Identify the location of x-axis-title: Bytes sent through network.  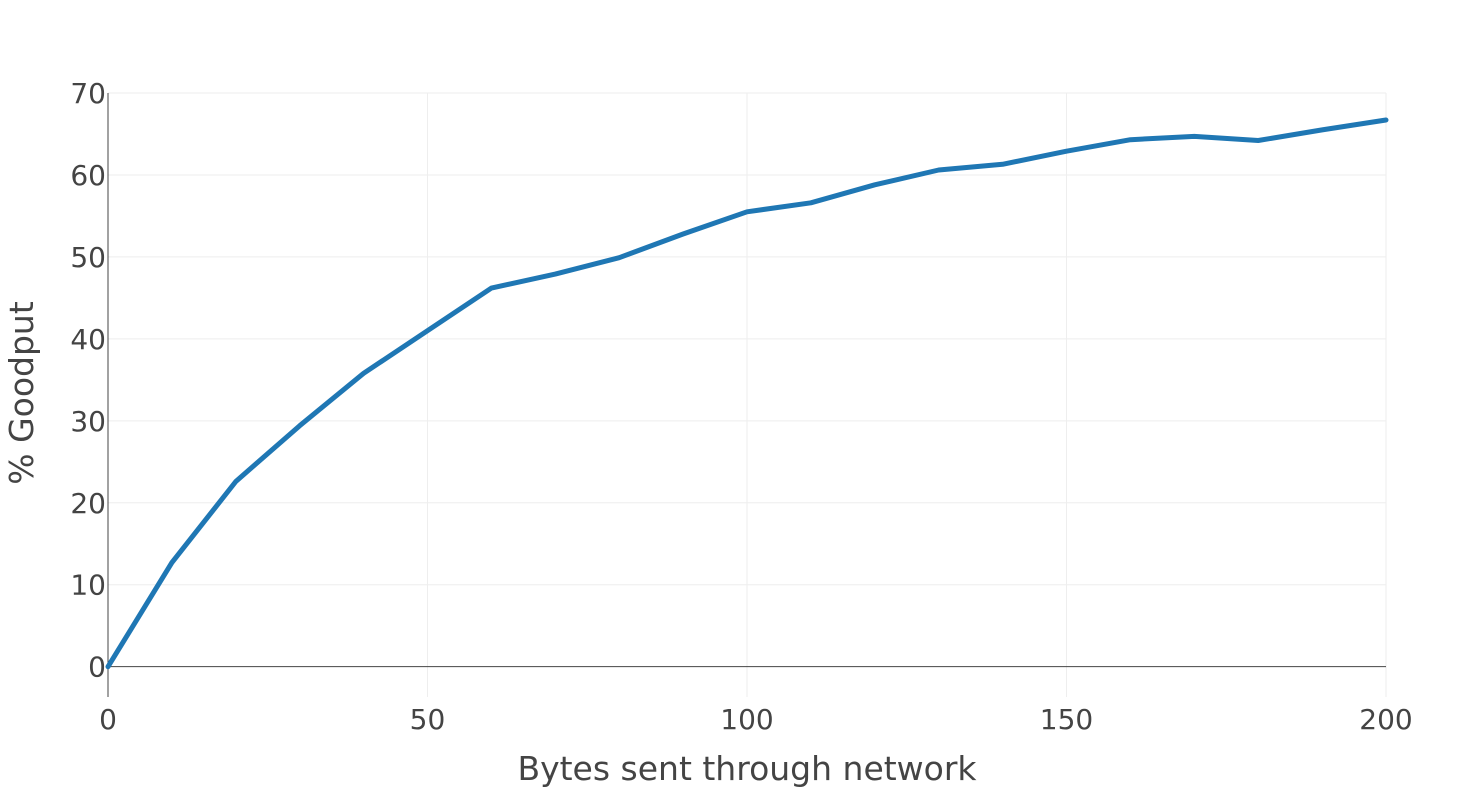
(747, 768).